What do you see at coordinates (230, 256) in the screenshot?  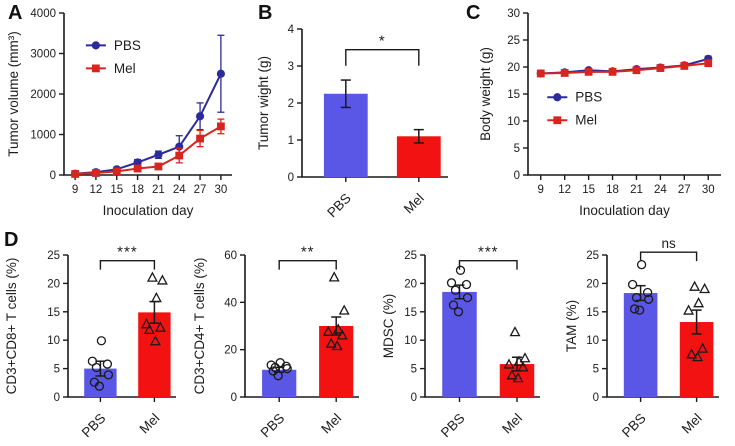 I see `svg-text: 60` at bounding box center [230, 256].